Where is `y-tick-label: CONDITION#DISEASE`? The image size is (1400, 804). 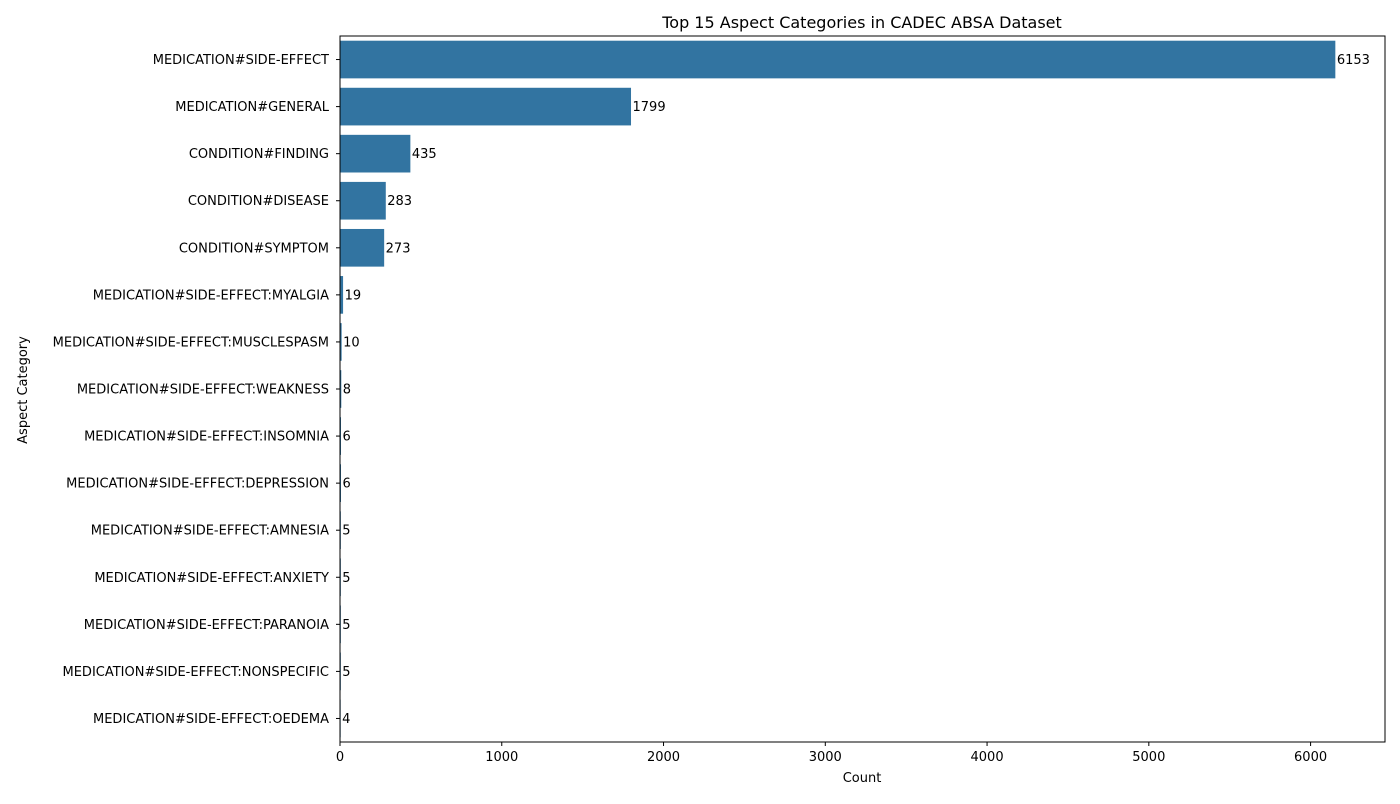
y-tick-label: CONDITION#DISEASE is located at coordinates (258, 201).